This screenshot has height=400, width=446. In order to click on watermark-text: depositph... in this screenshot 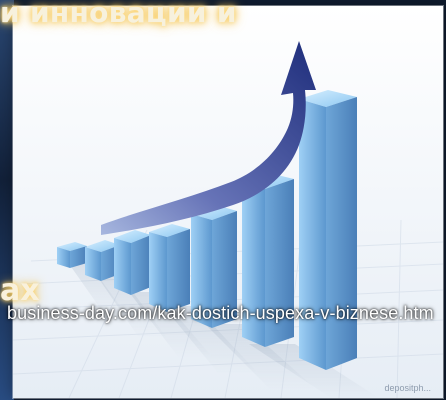, I will do `click(407, 388)`.